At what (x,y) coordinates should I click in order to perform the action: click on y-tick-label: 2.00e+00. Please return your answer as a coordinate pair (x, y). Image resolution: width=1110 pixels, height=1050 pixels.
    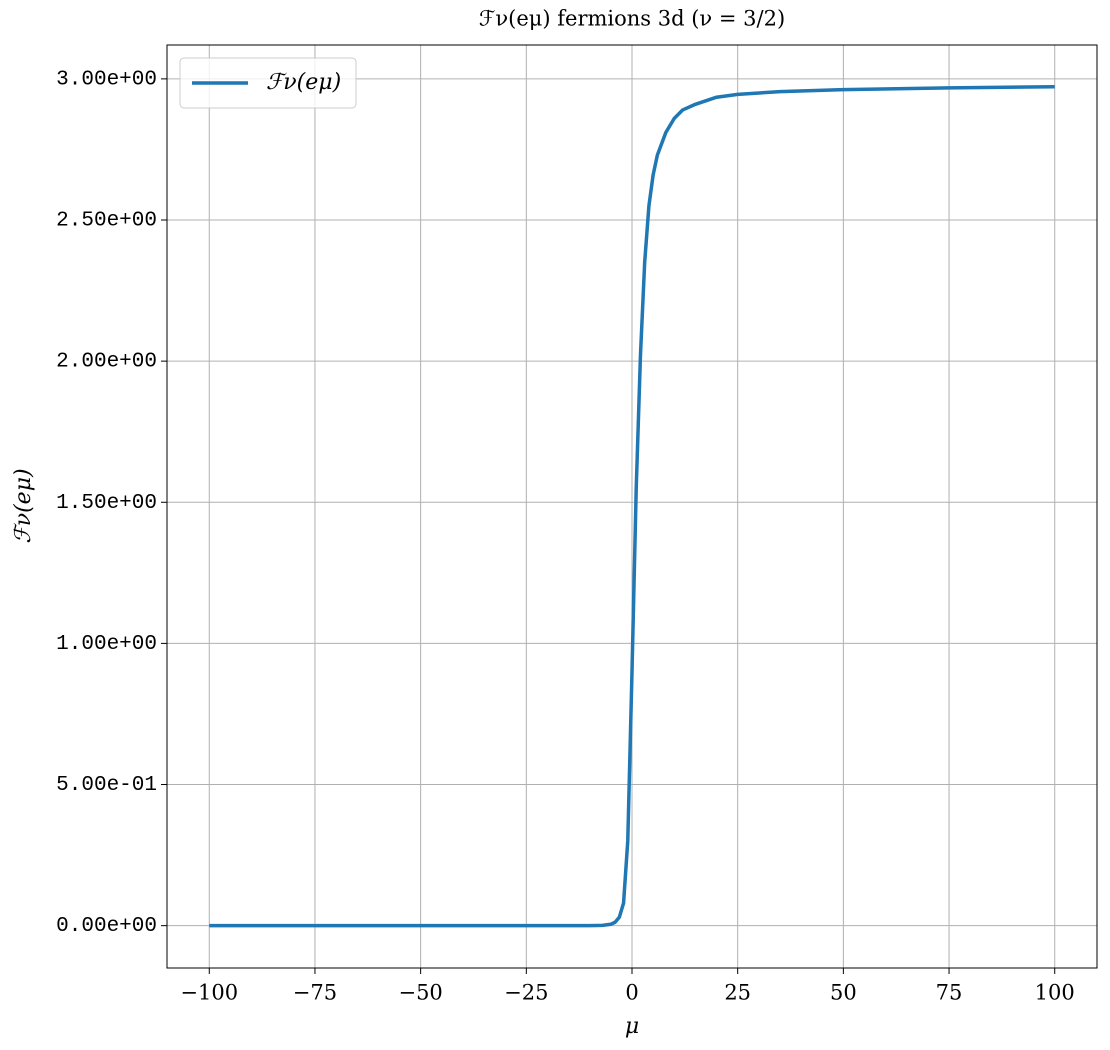
    Looking at the image, I should click on (106, 362).